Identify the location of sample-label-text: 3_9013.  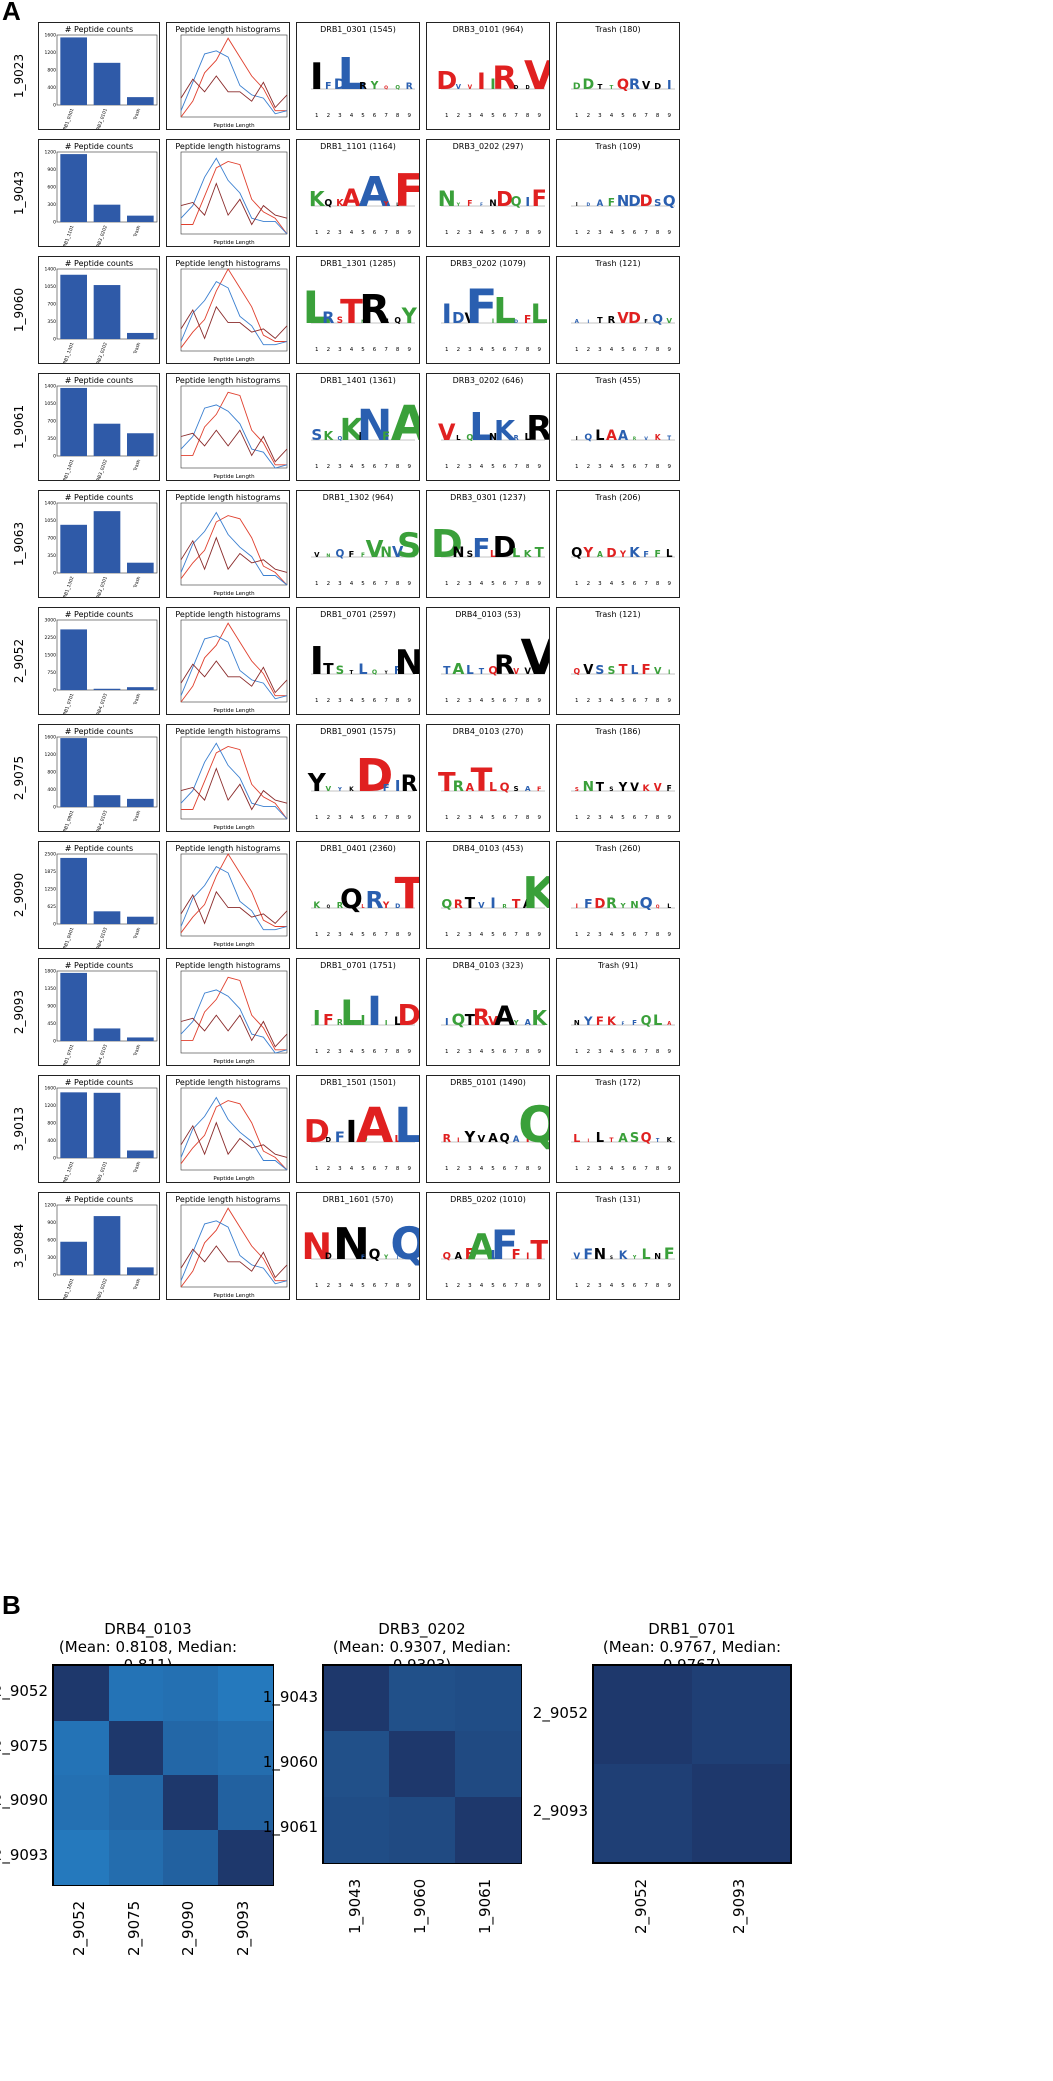
(19, 1129).